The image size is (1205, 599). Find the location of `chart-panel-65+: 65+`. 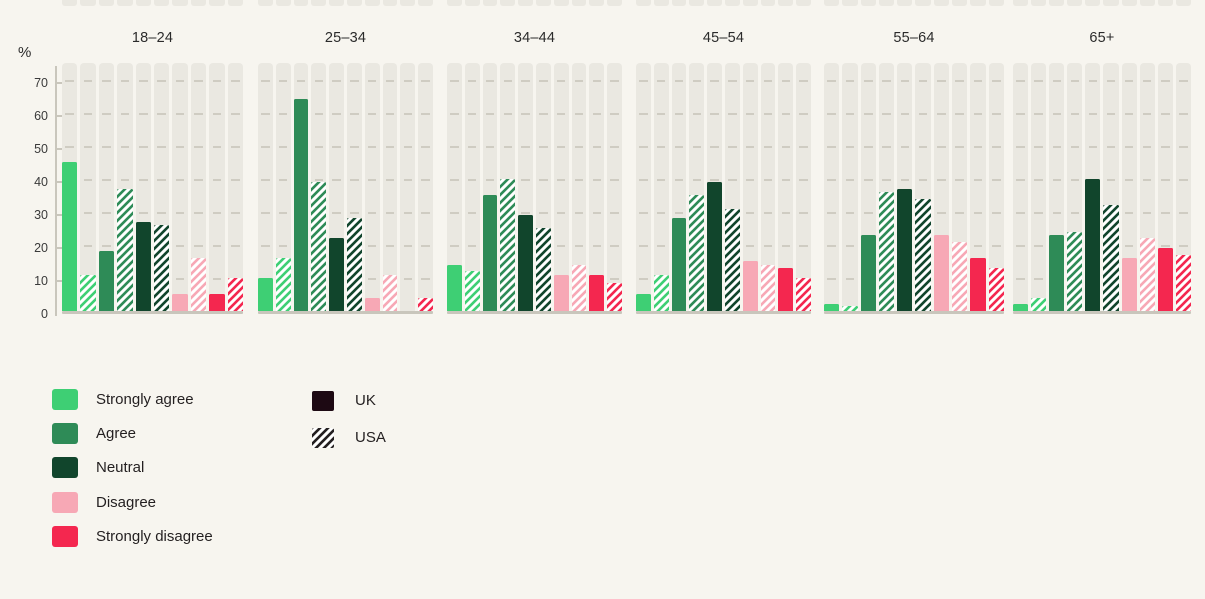

chart-panel-65+: 65+ is located at coordinates (1102, 171).